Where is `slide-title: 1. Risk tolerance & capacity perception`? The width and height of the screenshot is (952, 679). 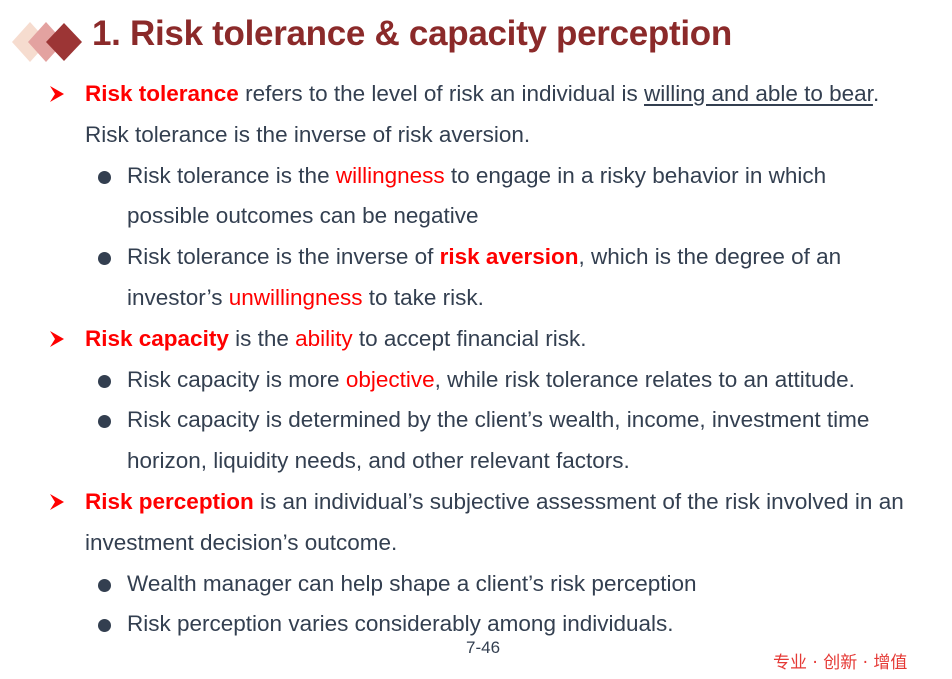 slide-title: 1. Risk tolerance & capacity perception is located at coordinates (412, 33).